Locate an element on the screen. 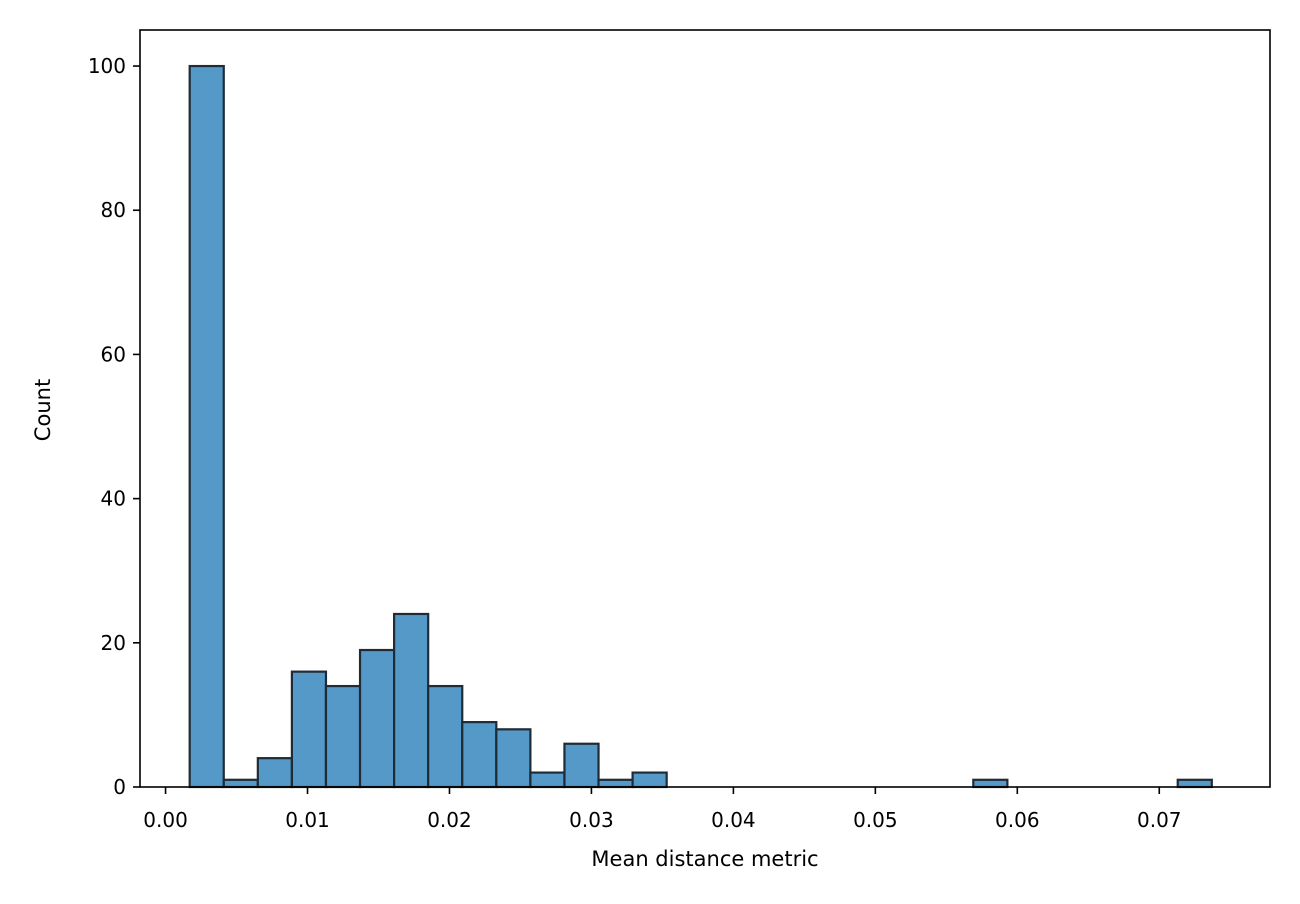  x-tick-label: 0.03 is located at coordinates (591, 820).